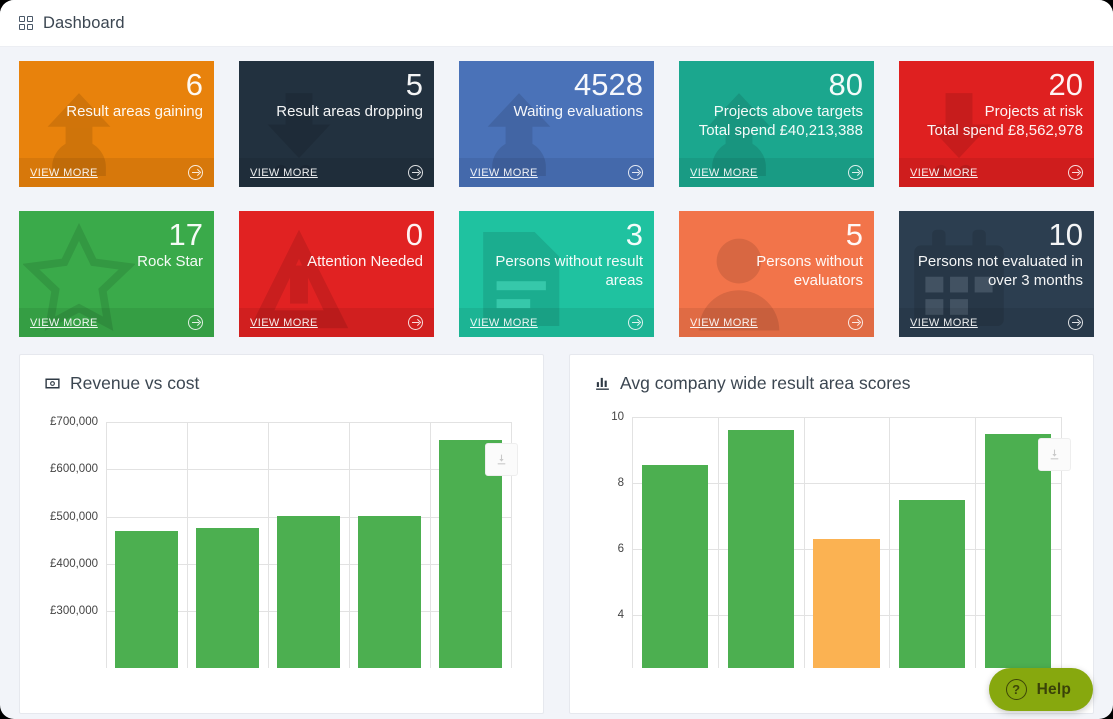  What do you see at coordinates (608, 84) in the screenshot?
I see `kpi-tile-value: 4528` at bounding box center [608, 84].